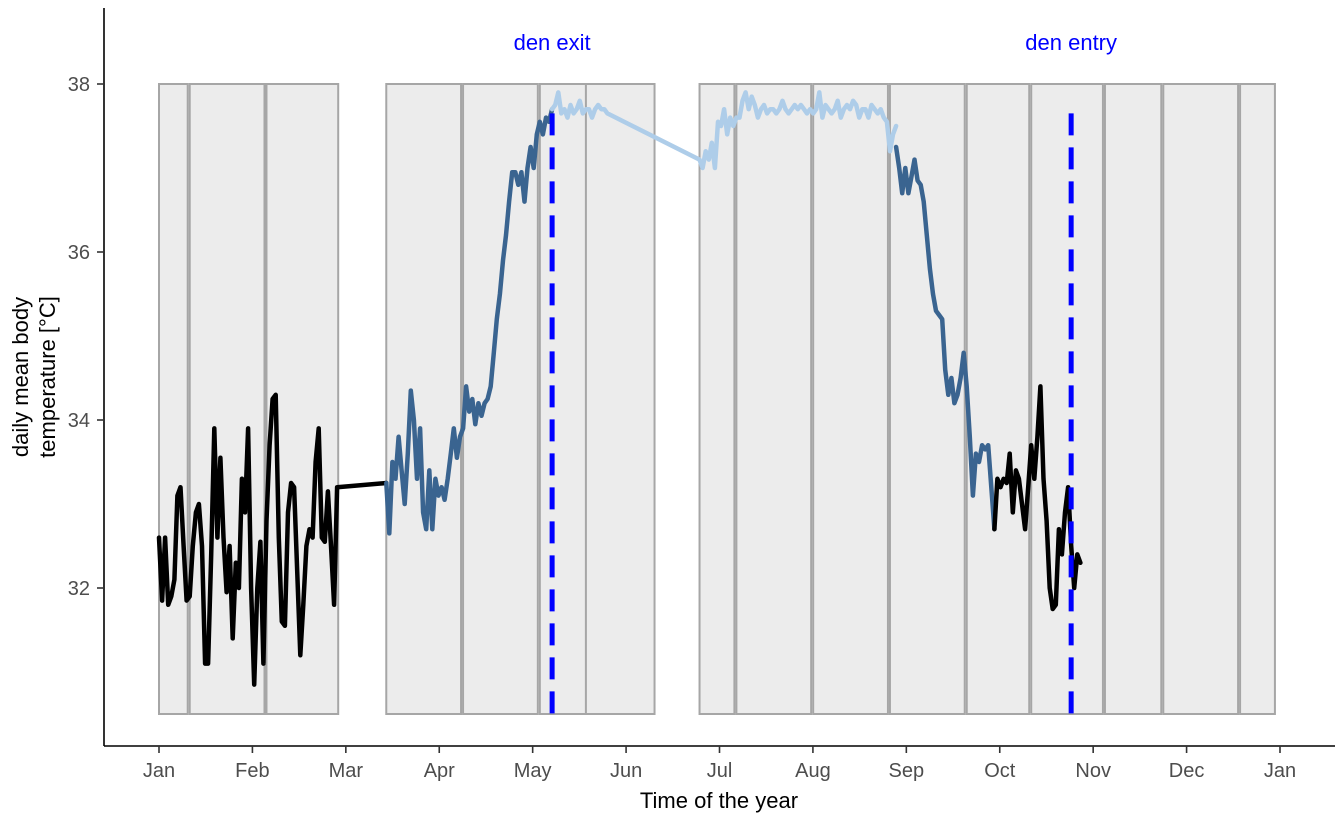  Describe the element at coordinates (346, 771) in the screenshot. I see `x-tick-label: Mar` at that location.